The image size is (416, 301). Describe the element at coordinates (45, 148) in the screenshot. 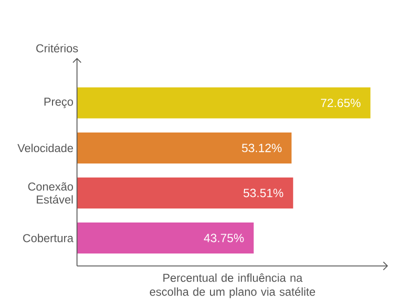

I see `y-tick-label: Velocidade` at that location.